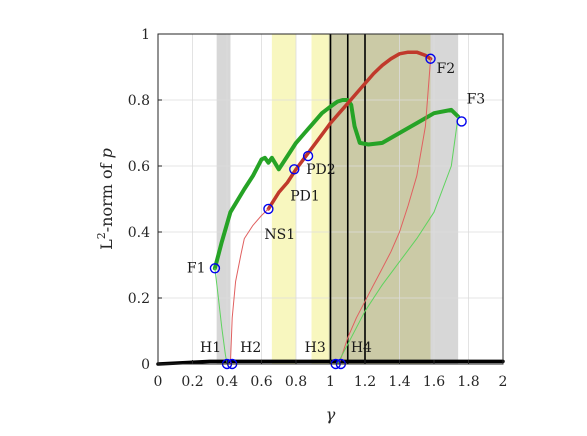  Describe the element at coordinates (145, 365) in the screenshot. I see `y-tick-label-0: 0` at that location.